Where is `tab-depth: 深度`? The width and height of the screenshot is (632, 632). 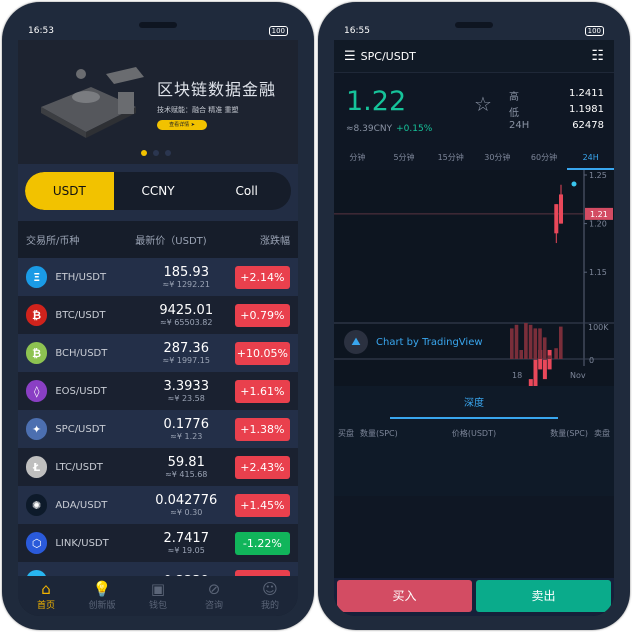
tab-depth: 深度 is located at coordinates (474, 406).